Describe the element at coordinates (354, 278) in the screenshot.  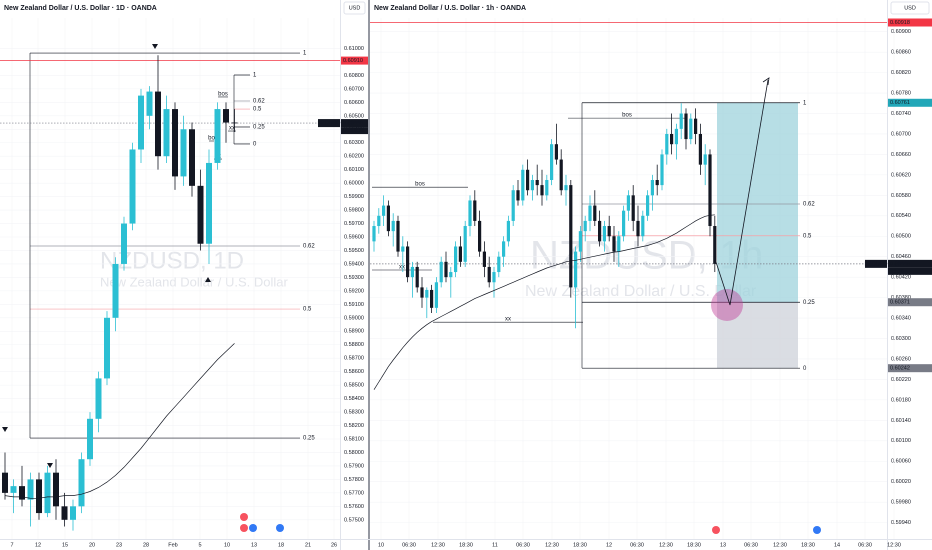
I see `y-tick-label: 0.59300` at that location.